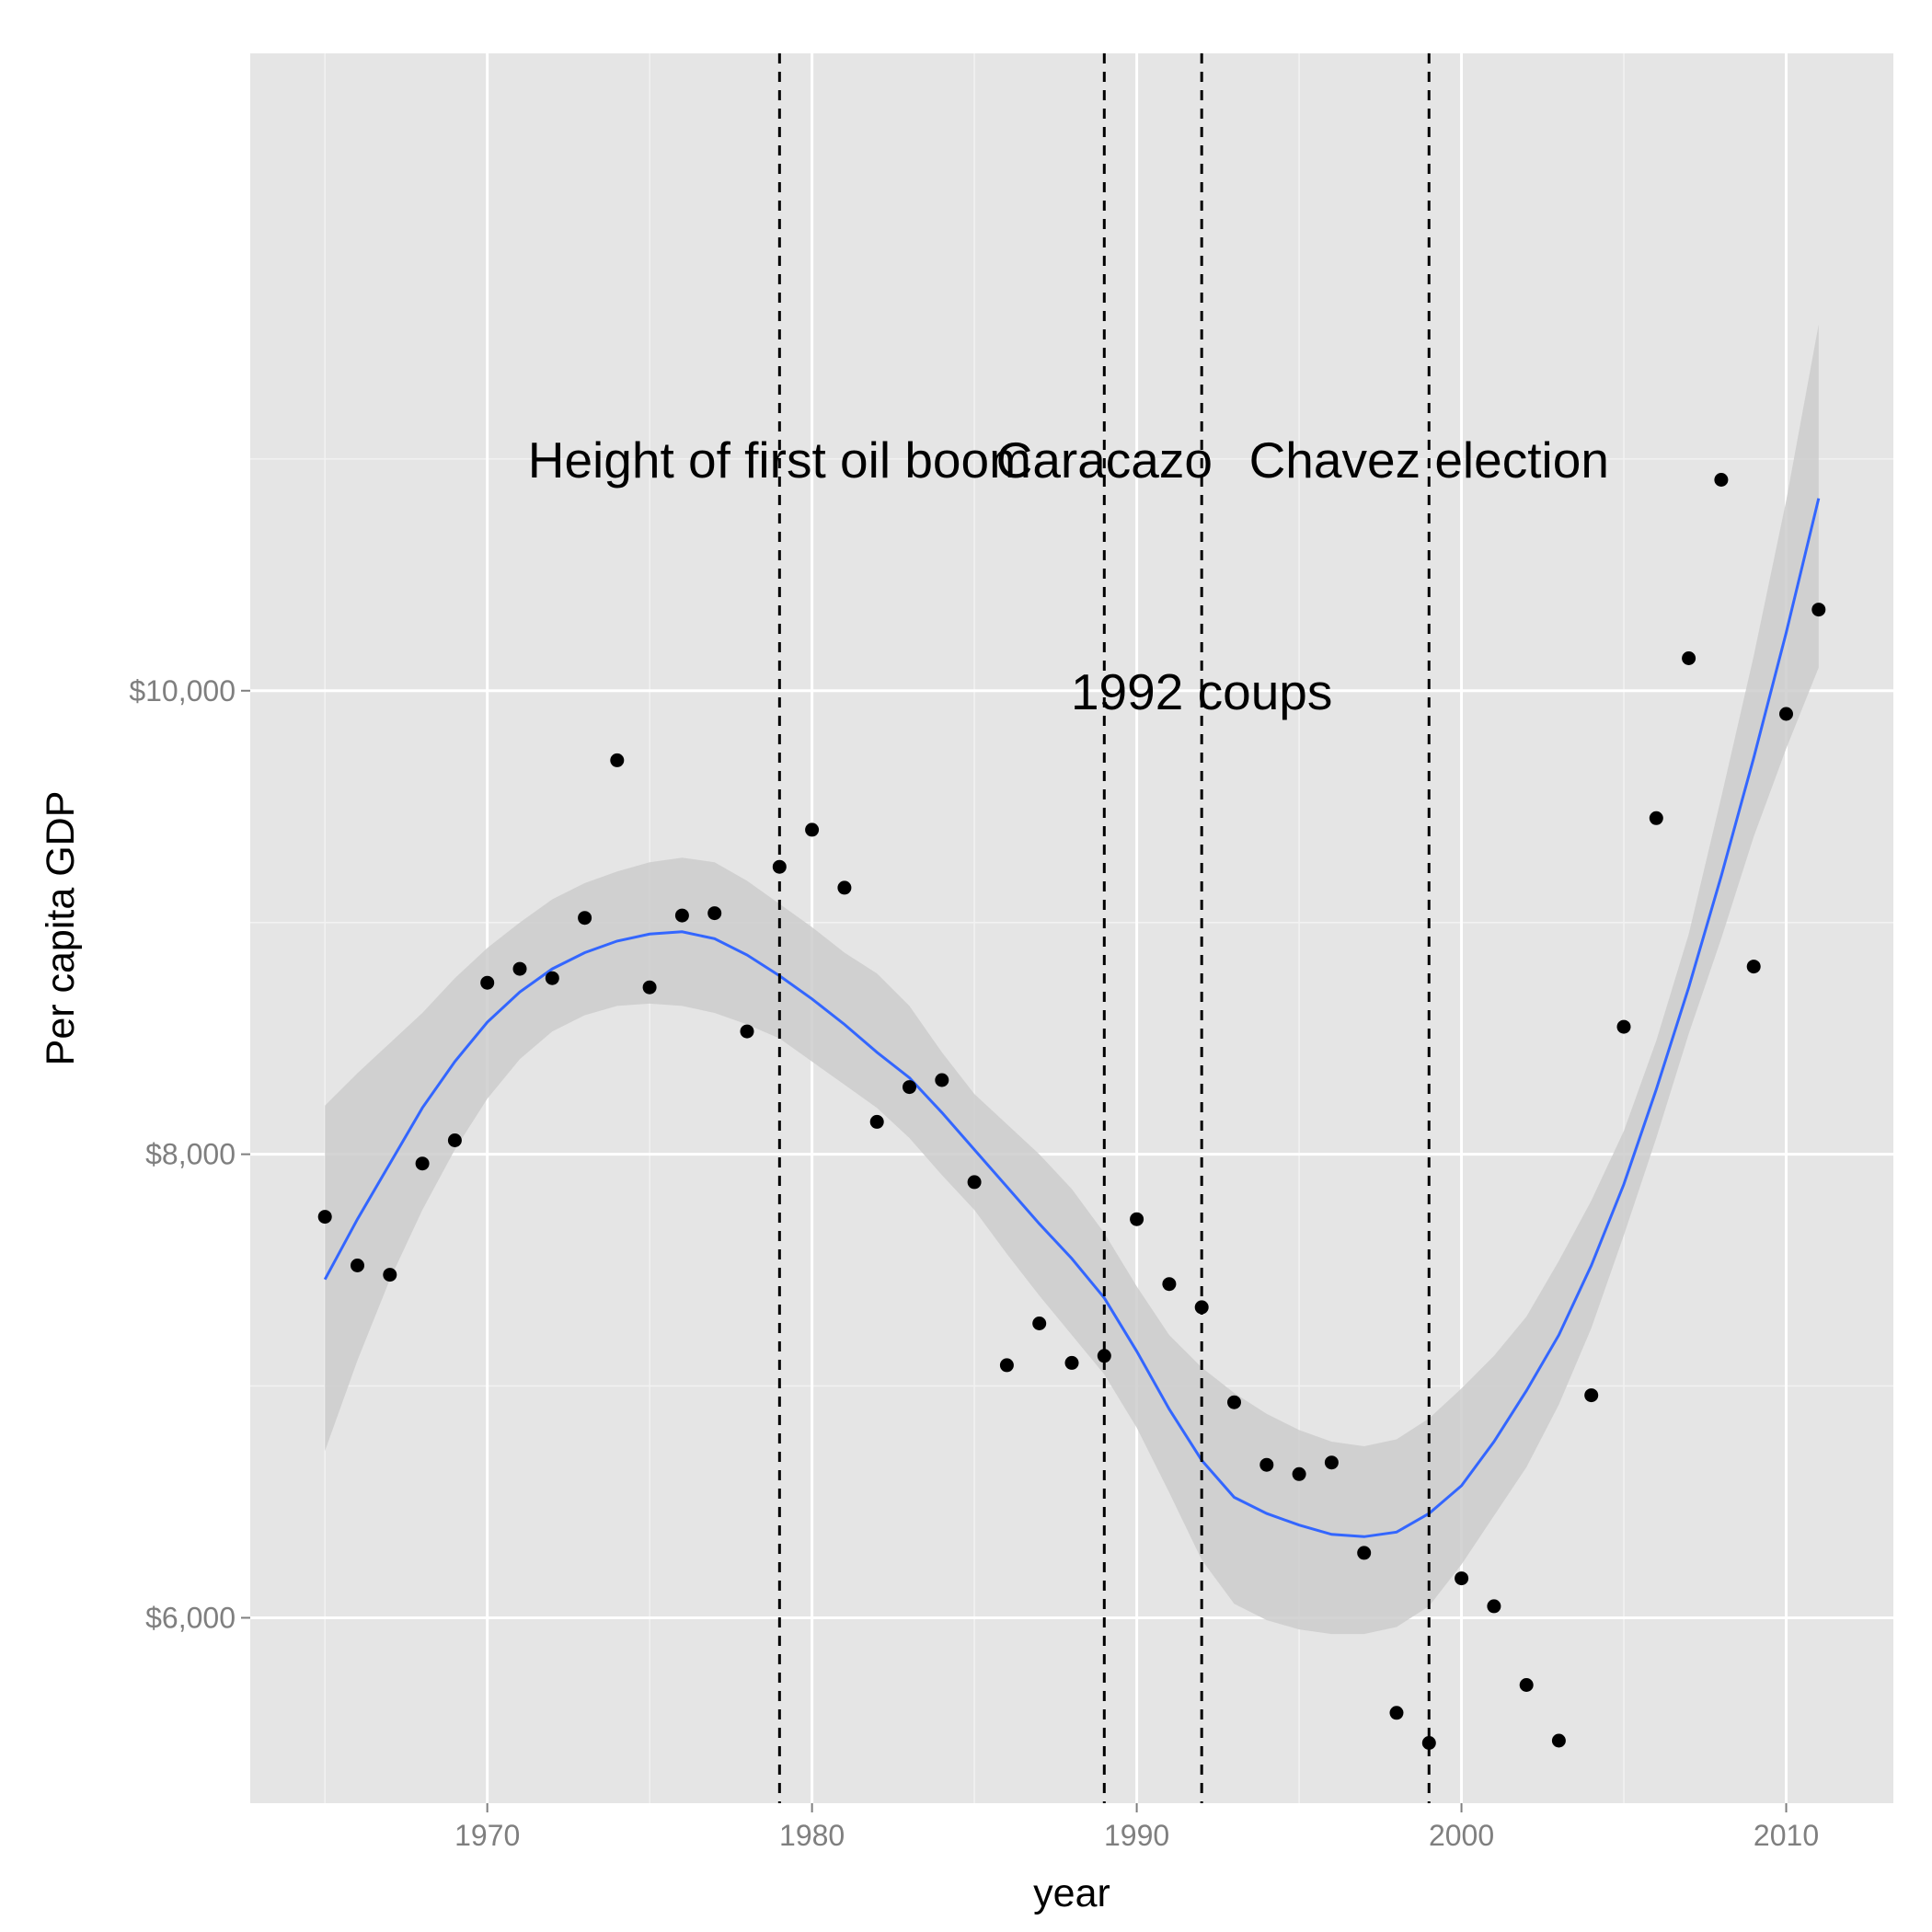 This screenshot has height=1932, width=1932. What do you see at coordinates (190, 1617) in the screenshot?
I see `y-tick-label: $6,000` at bounding box center [190, 1617].